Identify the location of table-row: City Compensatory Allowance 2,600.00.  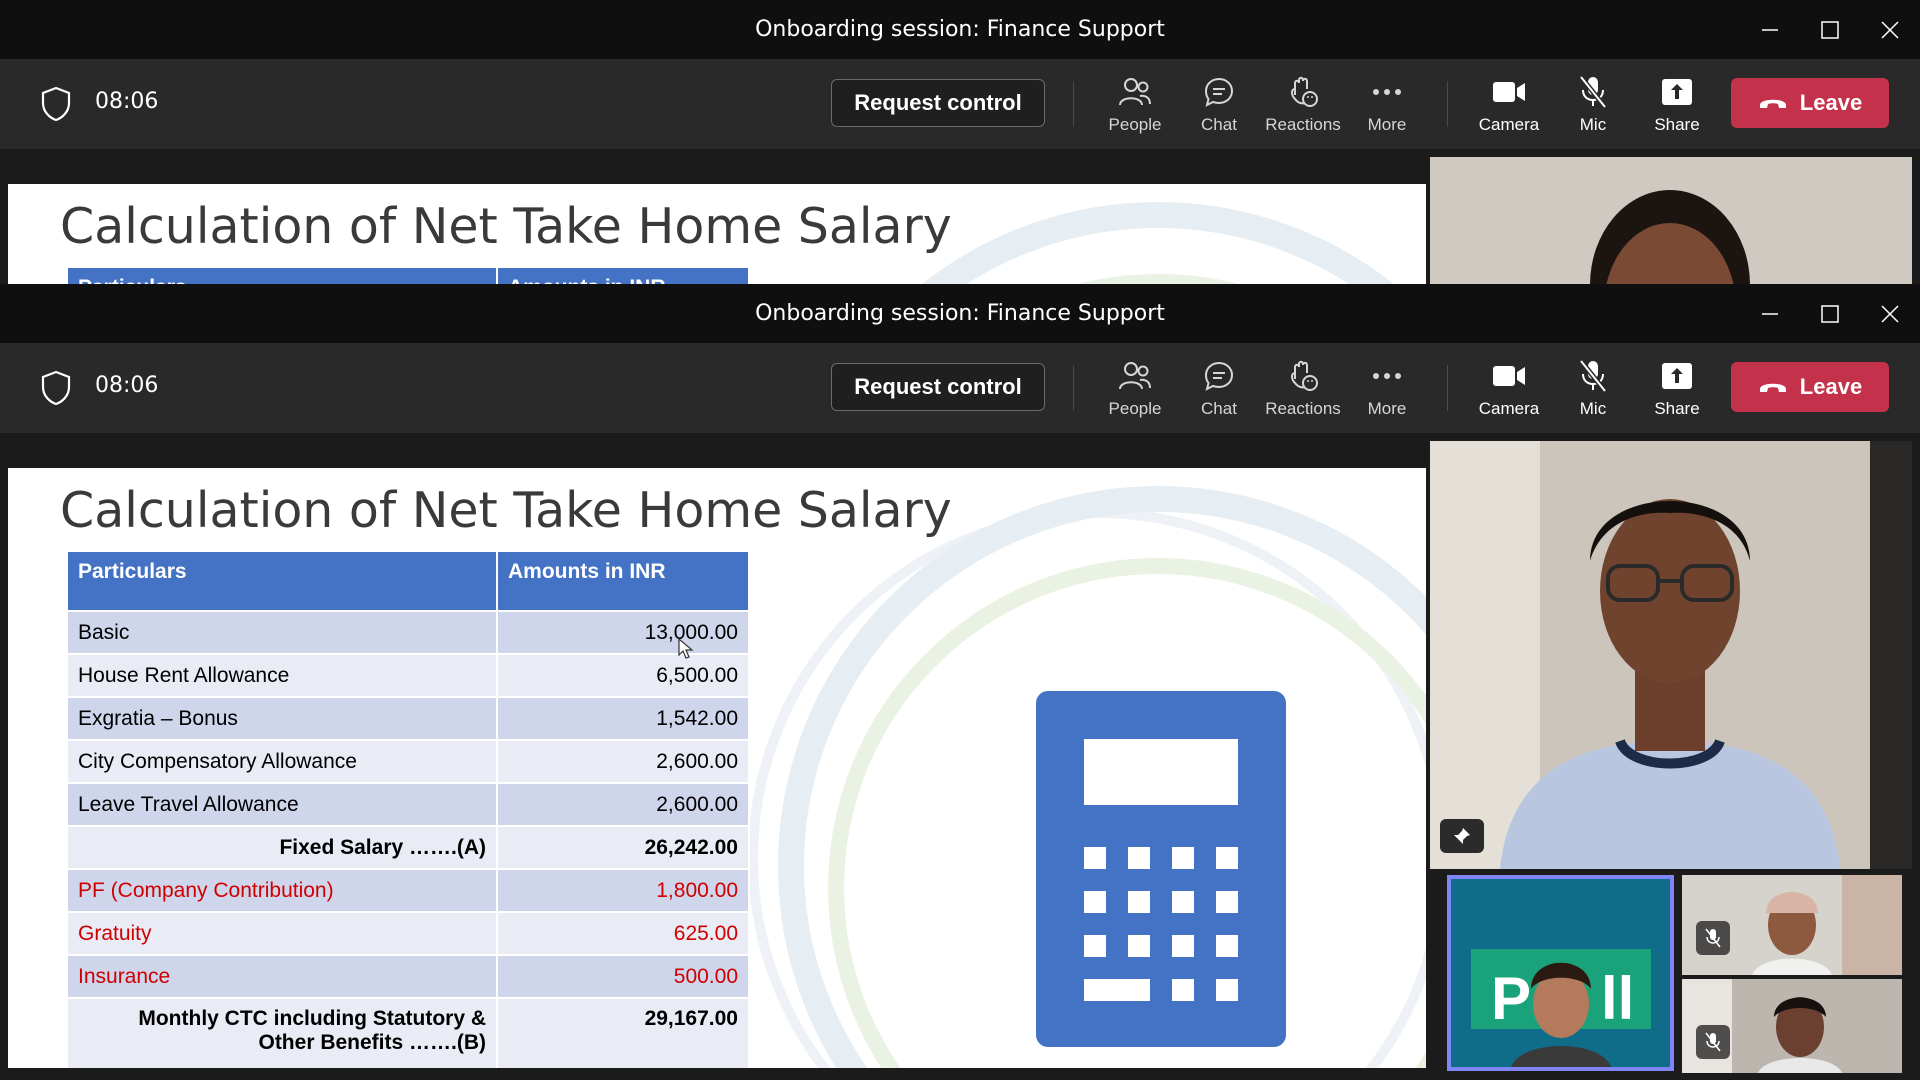
(408, 761).